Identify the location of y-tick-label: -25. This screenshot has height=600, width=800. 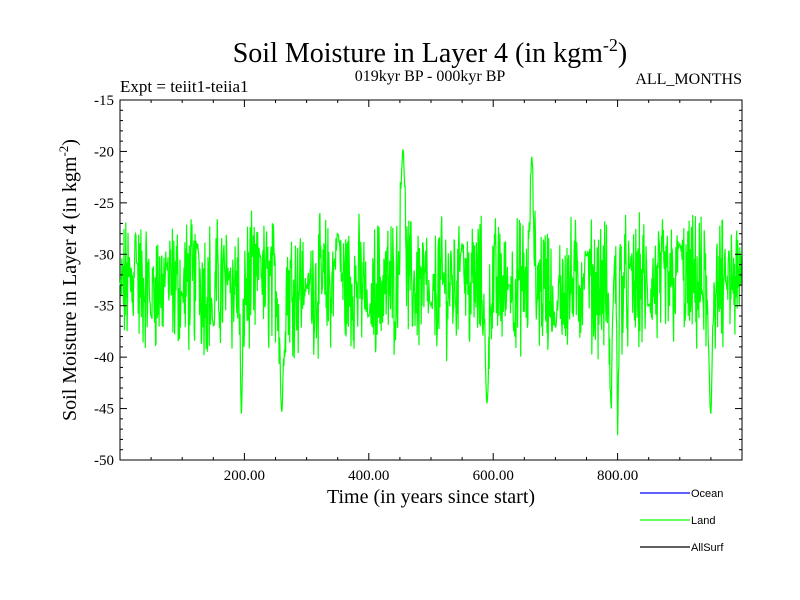
(104, 204).